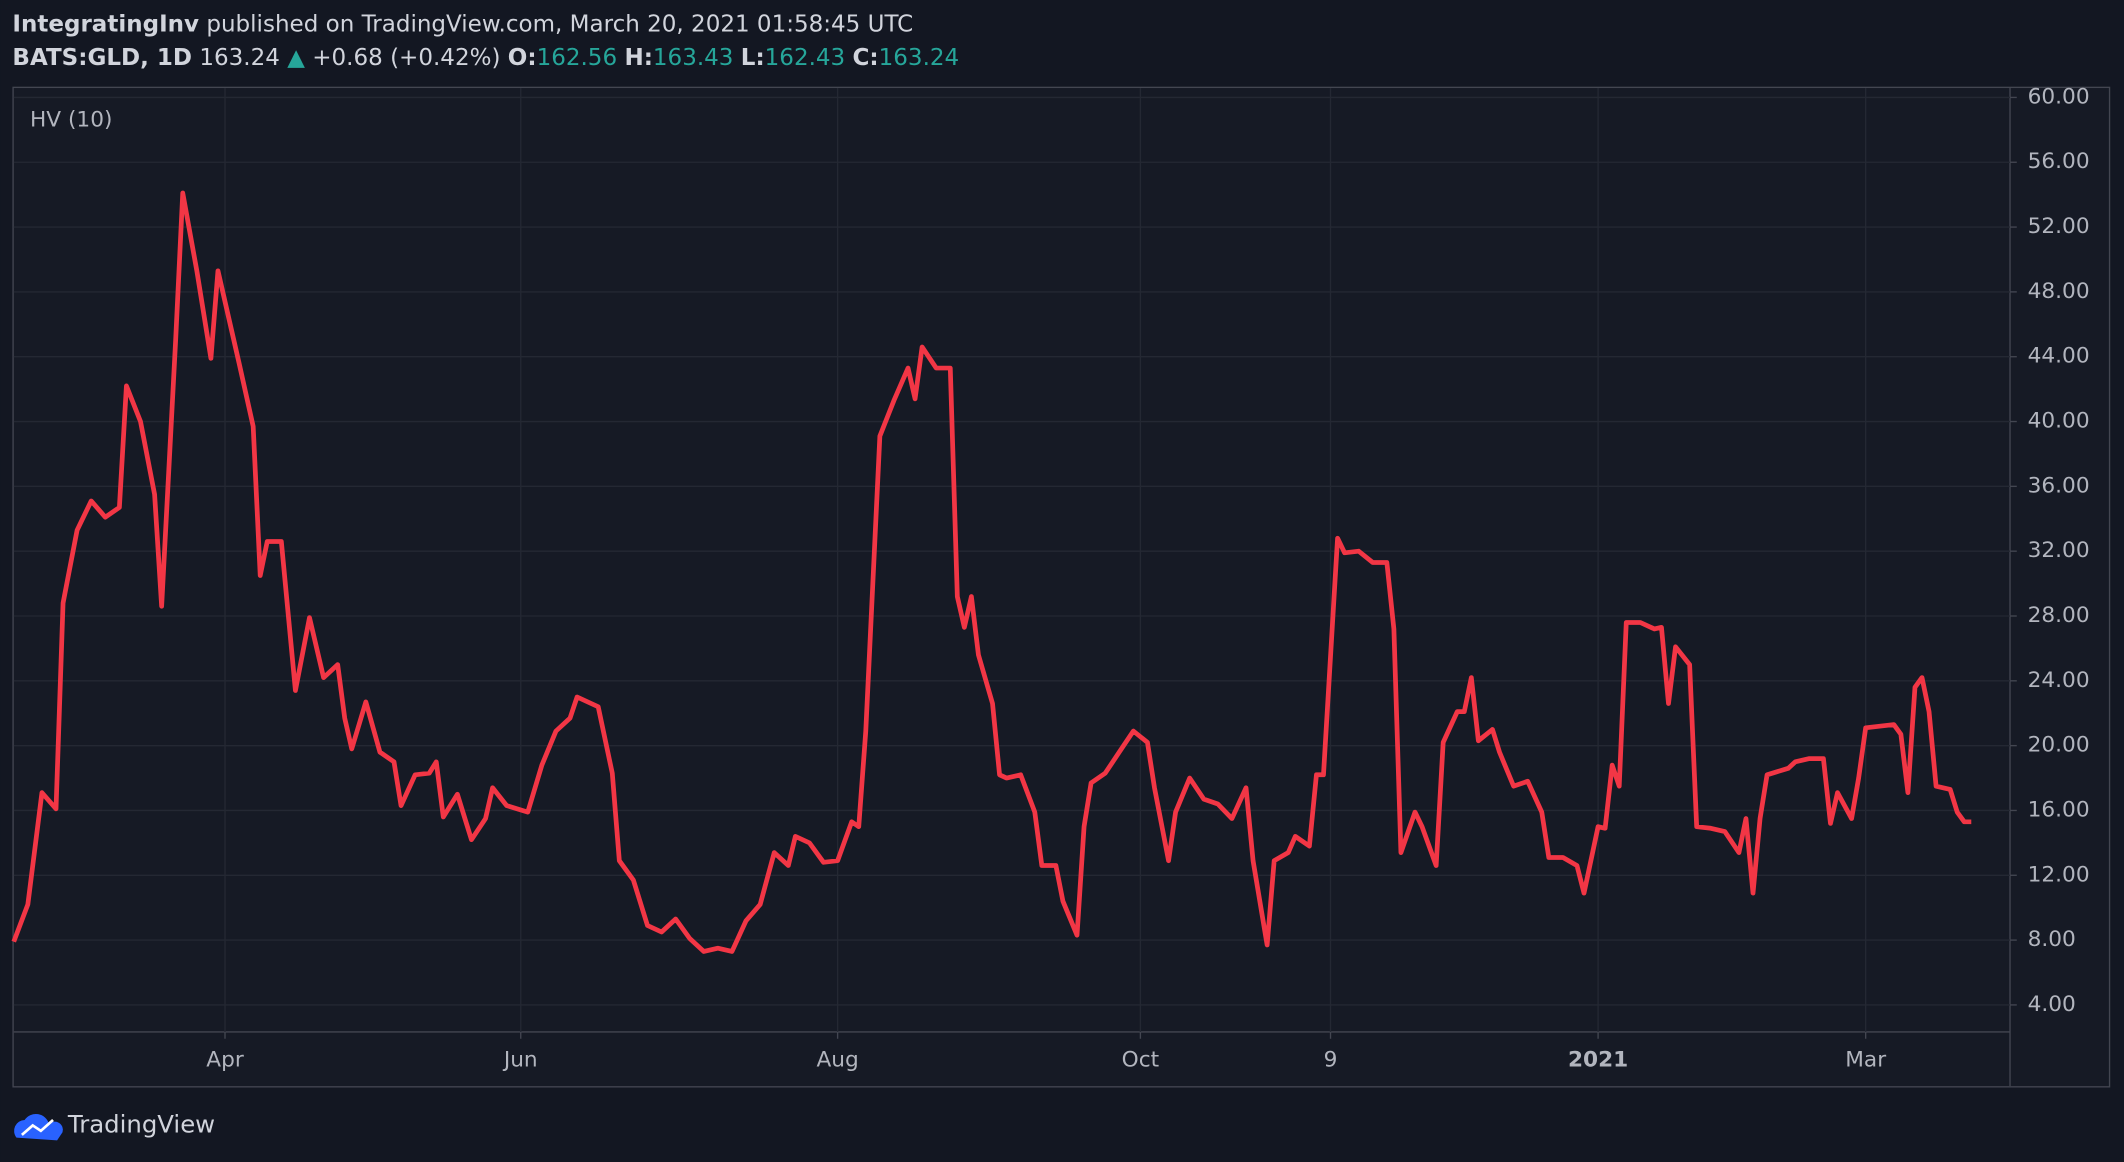 The height and width of the screenshot is (1162, 2124). What do you see at coordinates (866, 58) in the screenshot?
I see `close-label: C:` at bounding box center [866, 58].